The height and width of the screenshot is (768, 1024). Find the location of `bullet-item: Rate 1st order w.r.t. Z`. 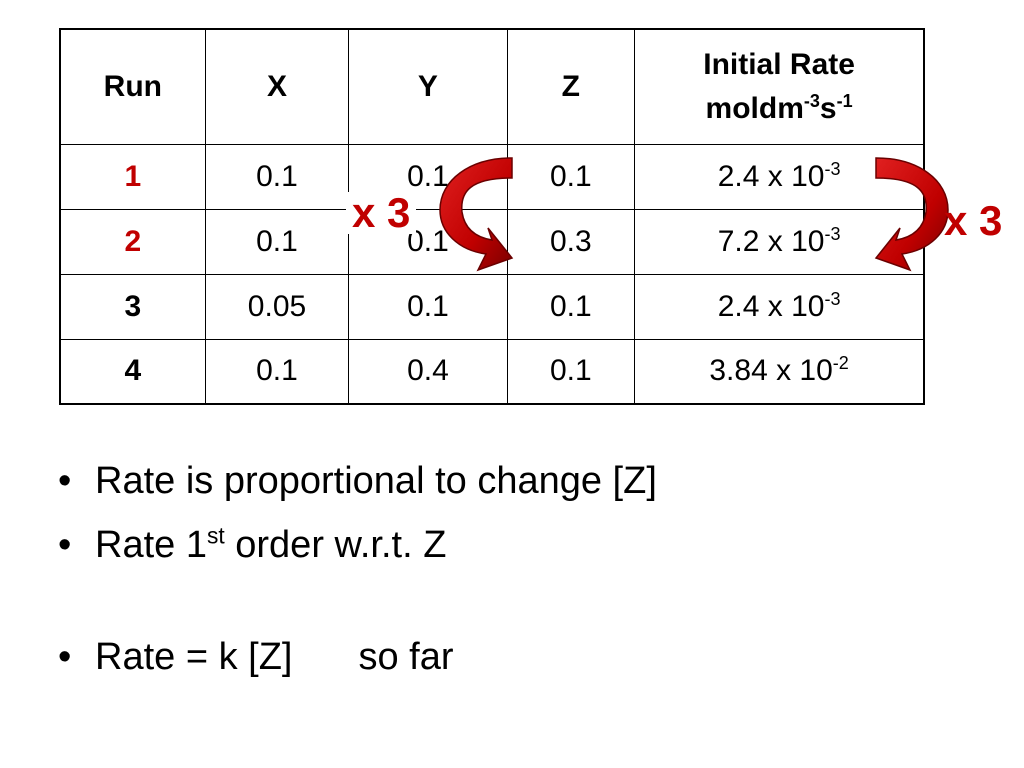

bullet-item: Rate 1st order w.r.t. Z is located at coordinates (357, 545).